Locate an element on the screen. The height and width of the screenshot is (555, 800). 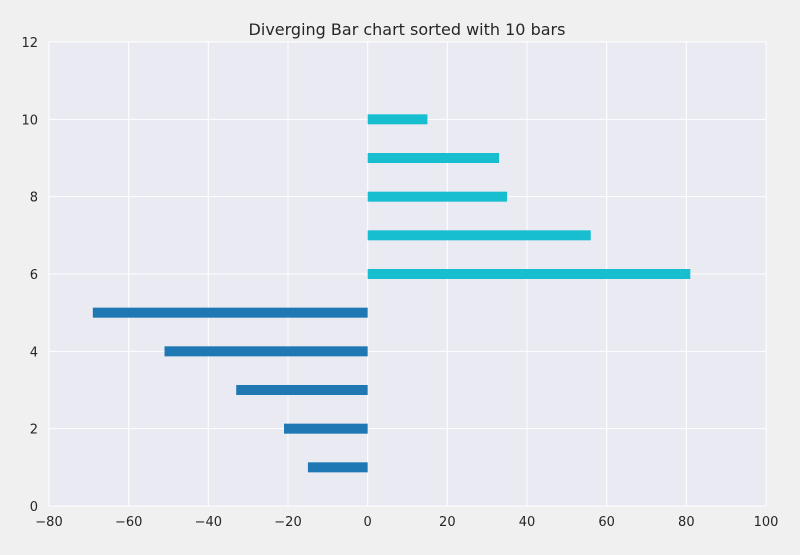
x-tick-label: −40 is located at coordinates (208, 522).